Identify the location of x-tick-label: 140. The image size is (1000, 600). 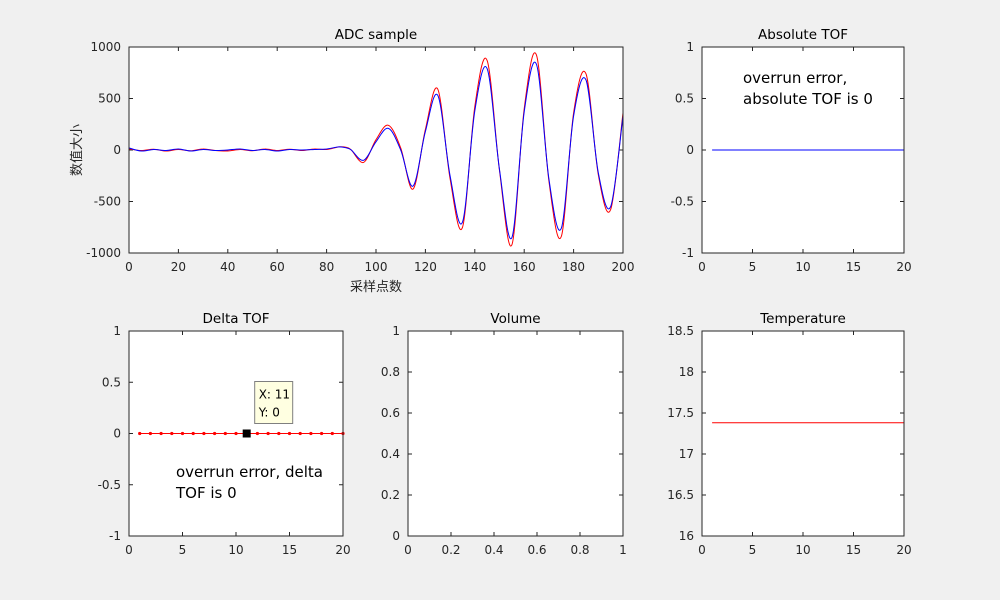
(474, 267).